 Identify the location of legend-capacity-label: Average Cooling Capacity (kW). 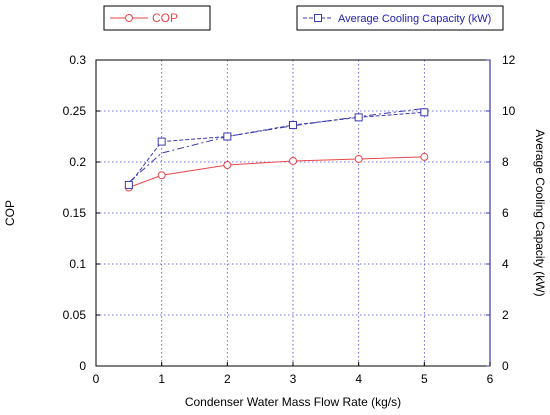
(414, 19).